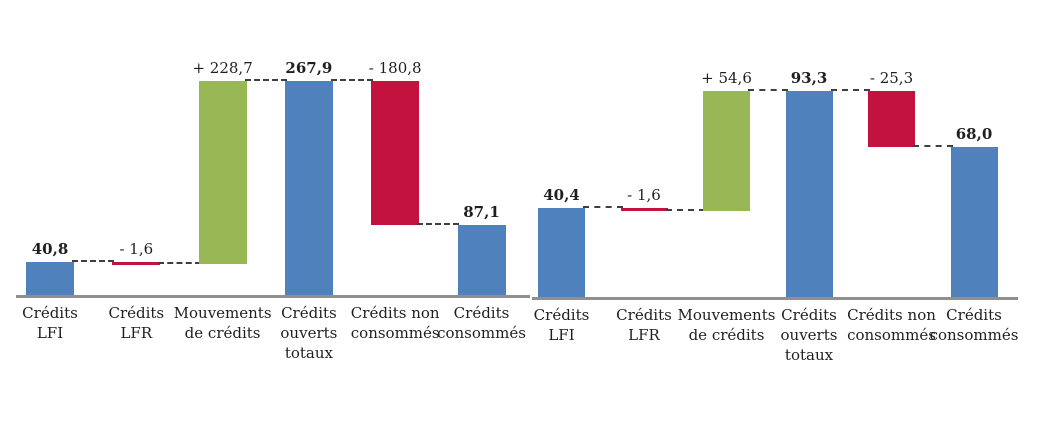 The width and height of the screenshot is (1040, 444). What do you see at coordinates (222, 68) in the screenshot?
I see `bar-value-label: + 228,7` at bounding box center [222, 68].